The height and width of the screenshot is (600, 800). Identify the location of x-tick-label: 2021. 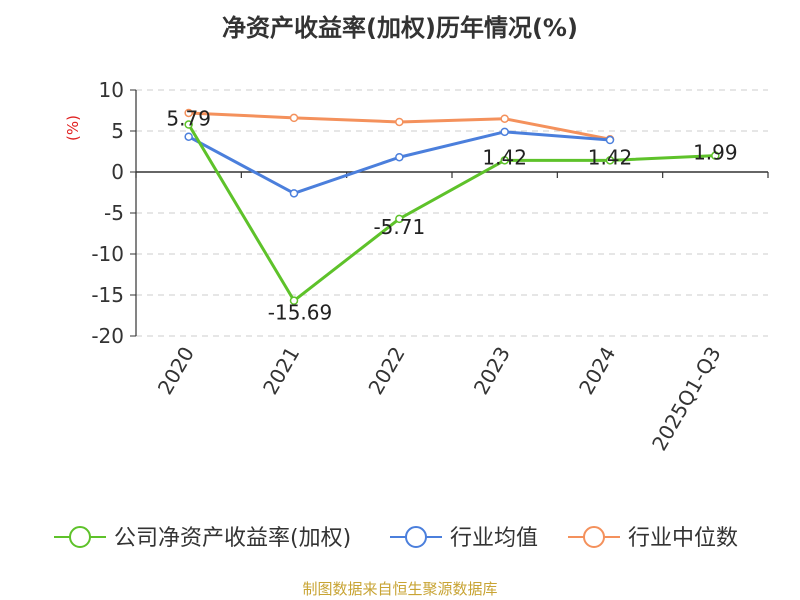
(281, 371).